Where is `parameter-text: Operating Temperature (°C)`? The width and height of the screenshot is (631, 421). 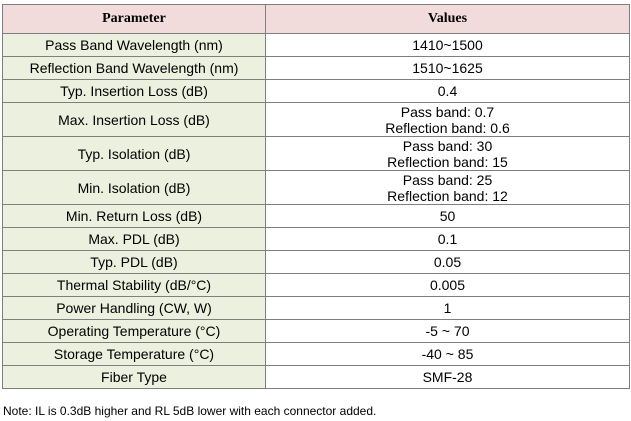
parameter-text: Operating Temperature (°C) is located at coordinates (134, 331).